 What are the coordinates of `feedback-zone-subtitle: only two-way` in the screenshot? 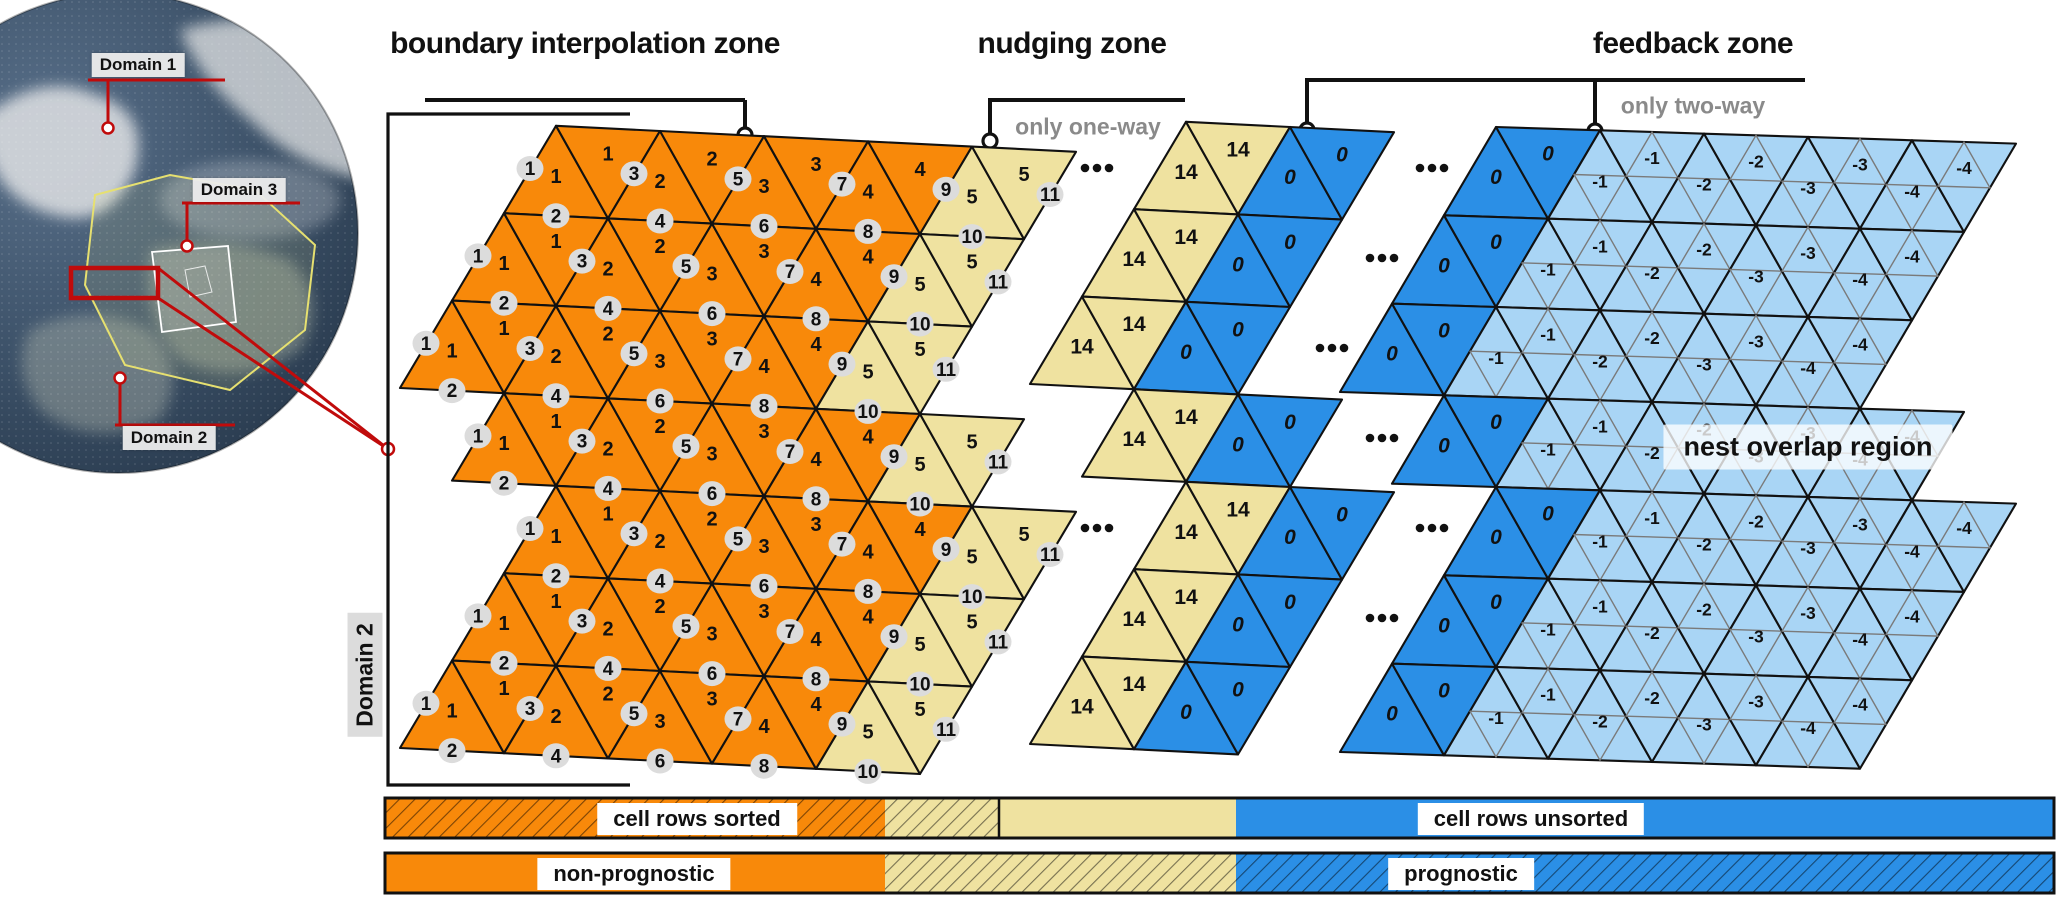 It's located at (1693, 105).